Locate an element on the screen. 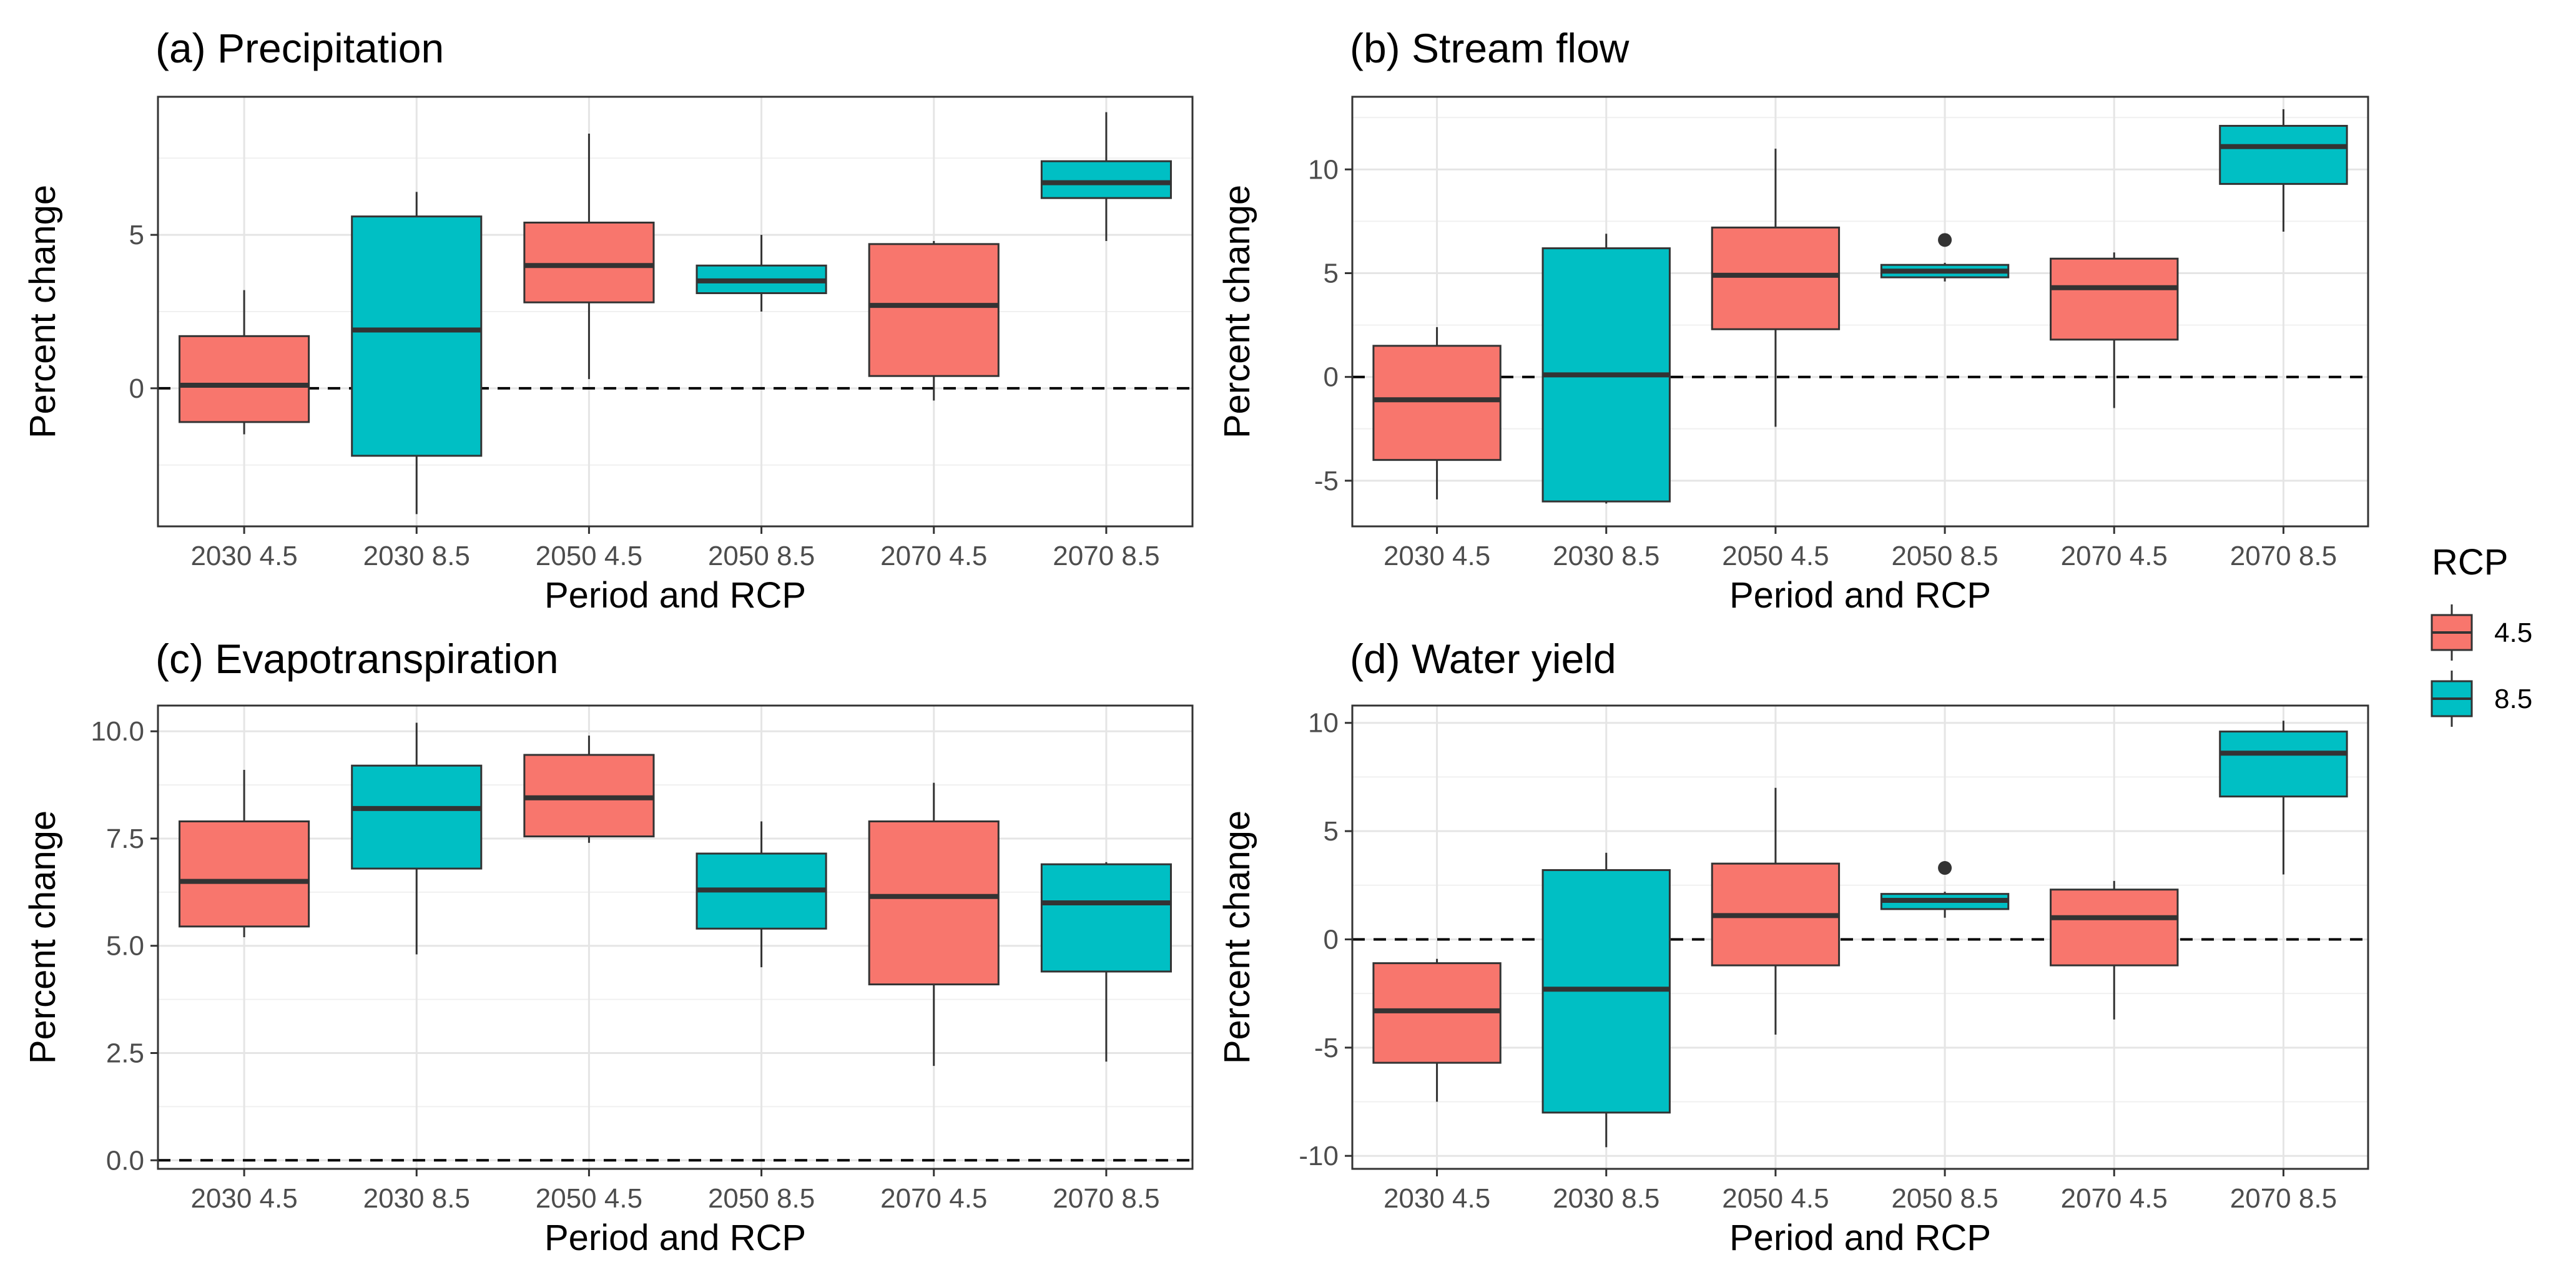  y-tick-label: 10.0 is located at coordinates (117, 731).